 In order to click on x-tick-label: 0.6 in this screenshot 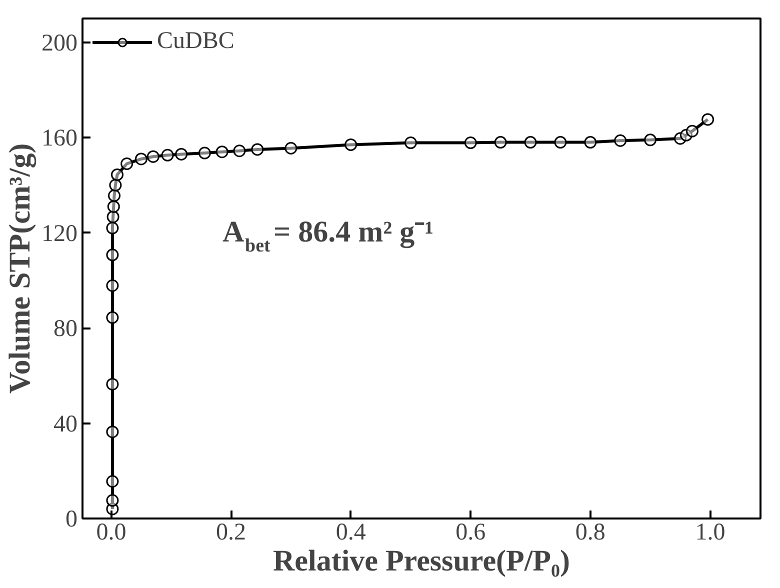, I will do `click(471, 533)`.